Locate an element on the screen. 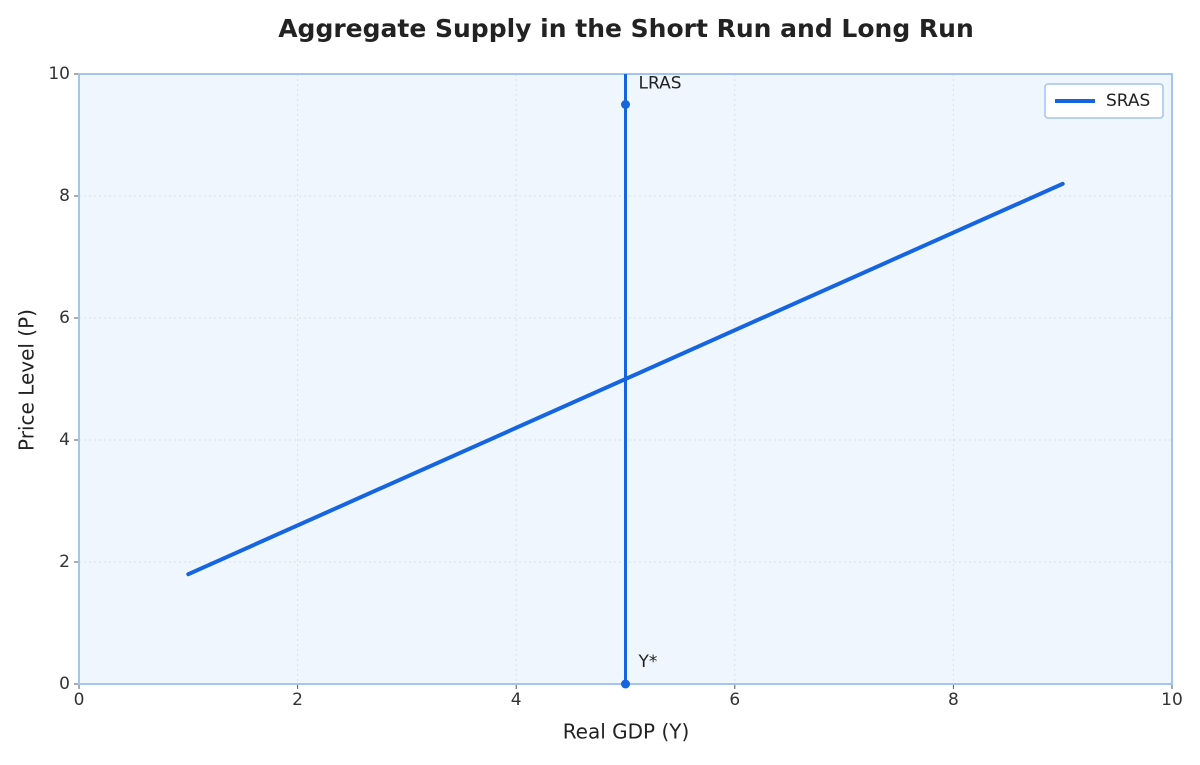  annotation: LRAS is located at coordinates (660, 84).